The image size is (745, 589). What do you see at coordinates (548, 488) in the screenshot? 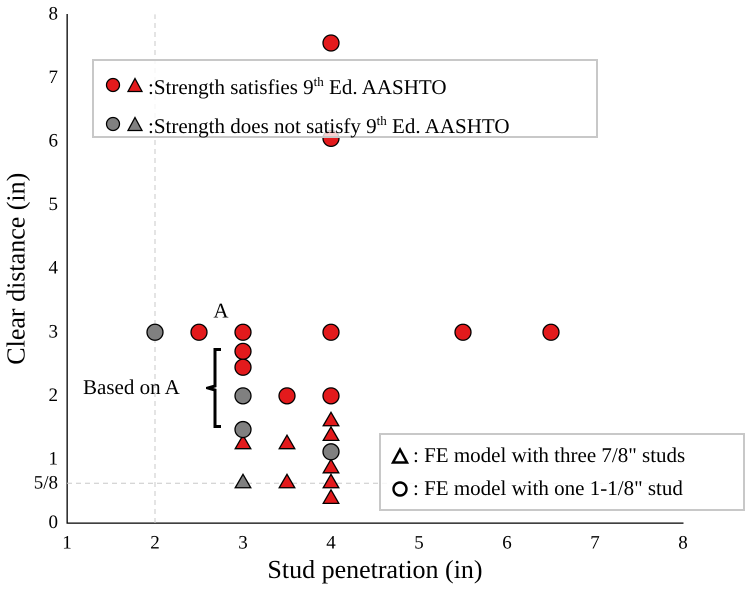
I see `annotation: : FE model with one 1-1/8" stud` at bounding box center [548, 488].